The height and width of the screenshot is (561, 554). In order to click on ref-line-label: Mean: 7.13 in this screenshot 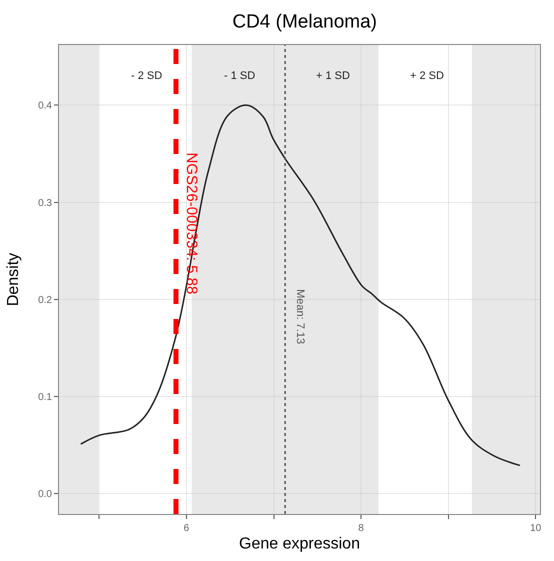, I will do `click(300, 316)`.